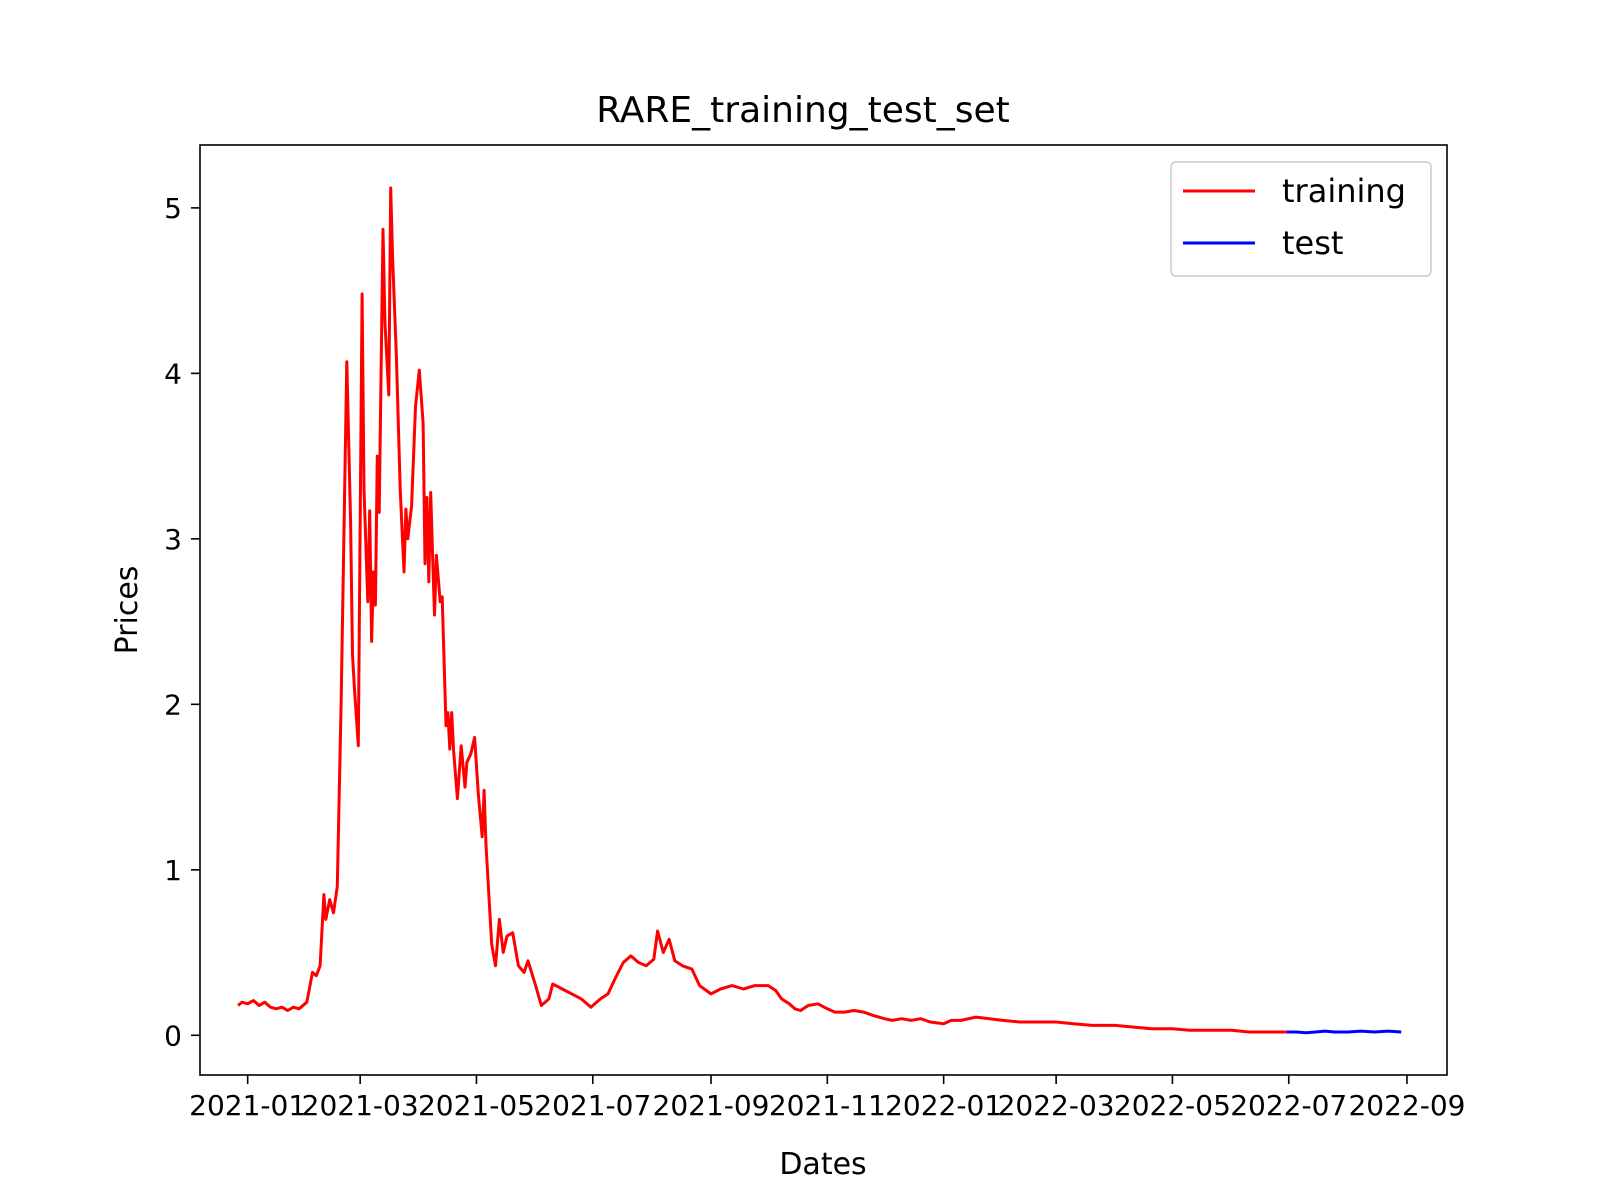  What do you see at coordinates (1406, 1105) in the screenshot?
I see `x-tick-label: 2022-09` at bounding box center [1406, 1105].